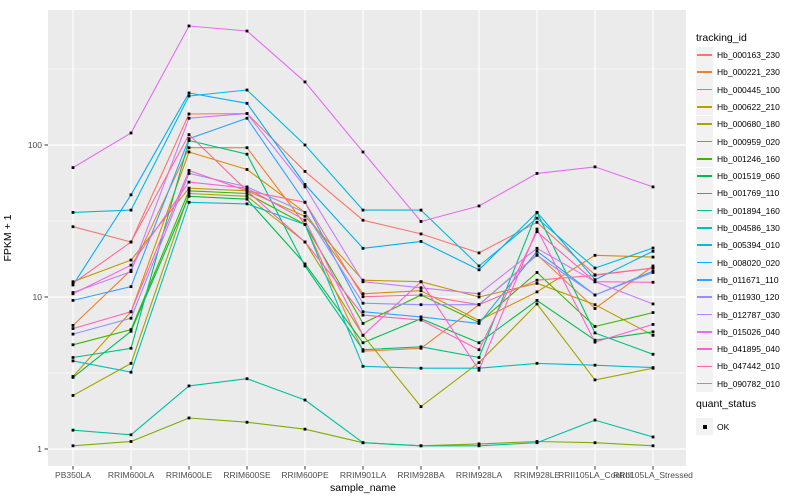 The width and height of the screenshot is (800, 500). I want to click on legend-label: Hb_001519_060, so click(748, 176).